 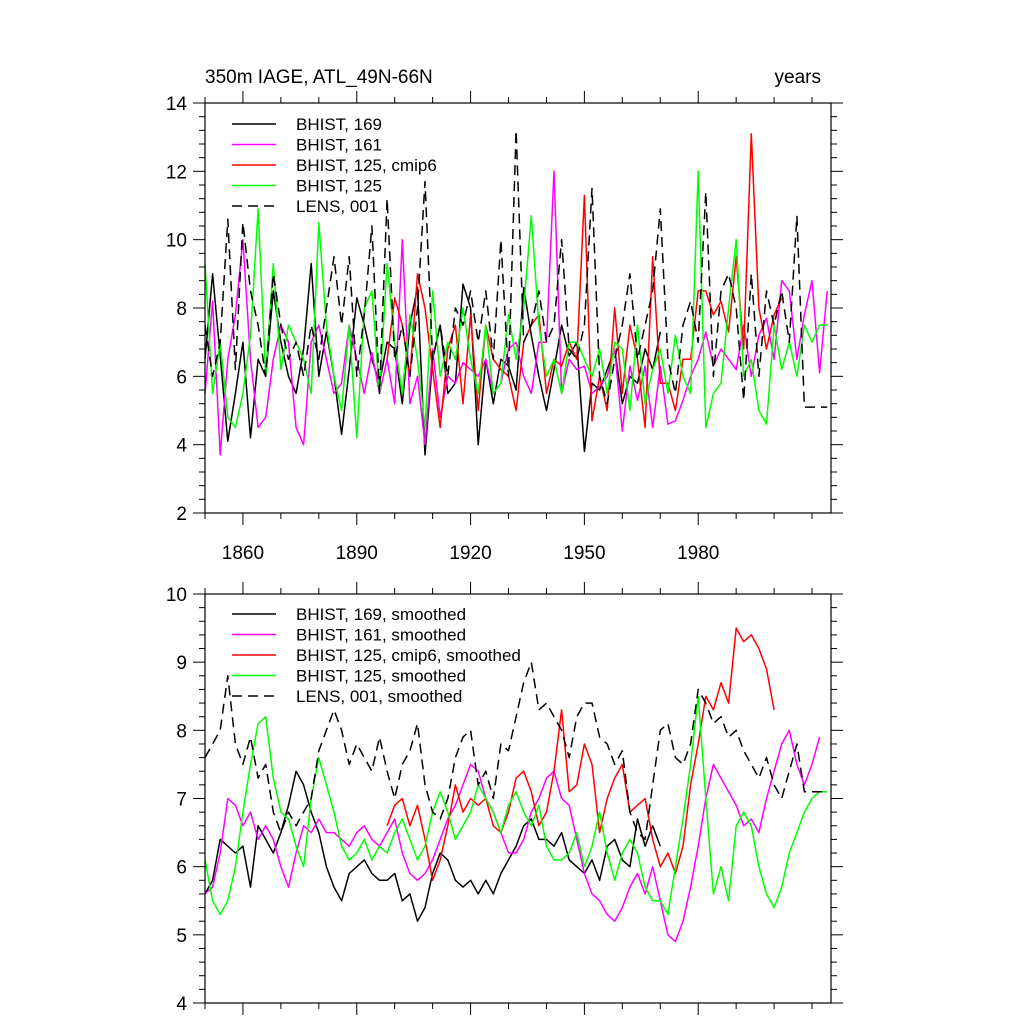 I want to click on y-tick-label: 12, so click(x=176, y=172).